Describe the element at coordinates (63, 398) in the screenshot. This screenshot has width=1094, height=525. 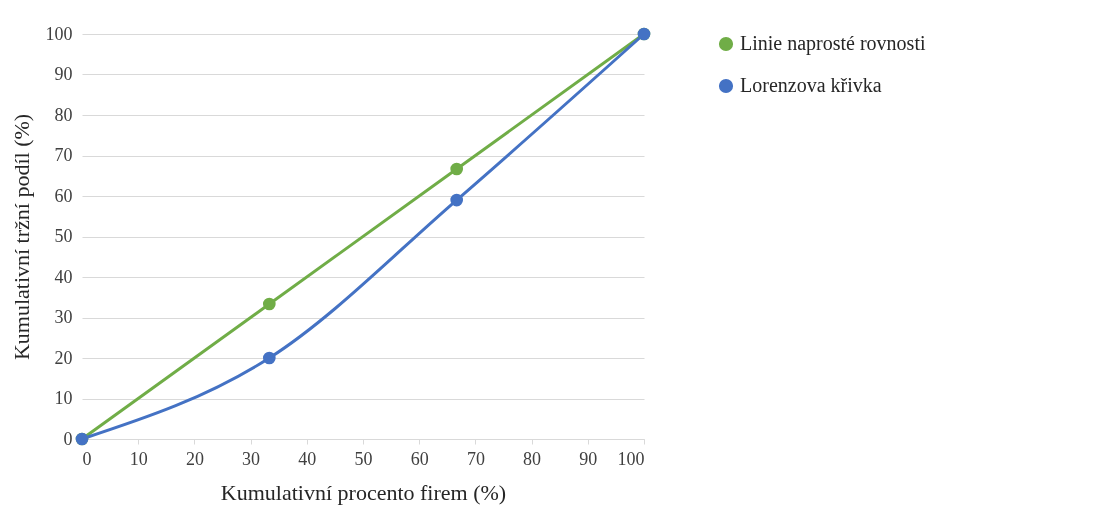
I see `y-tick-label: 10` at that location.